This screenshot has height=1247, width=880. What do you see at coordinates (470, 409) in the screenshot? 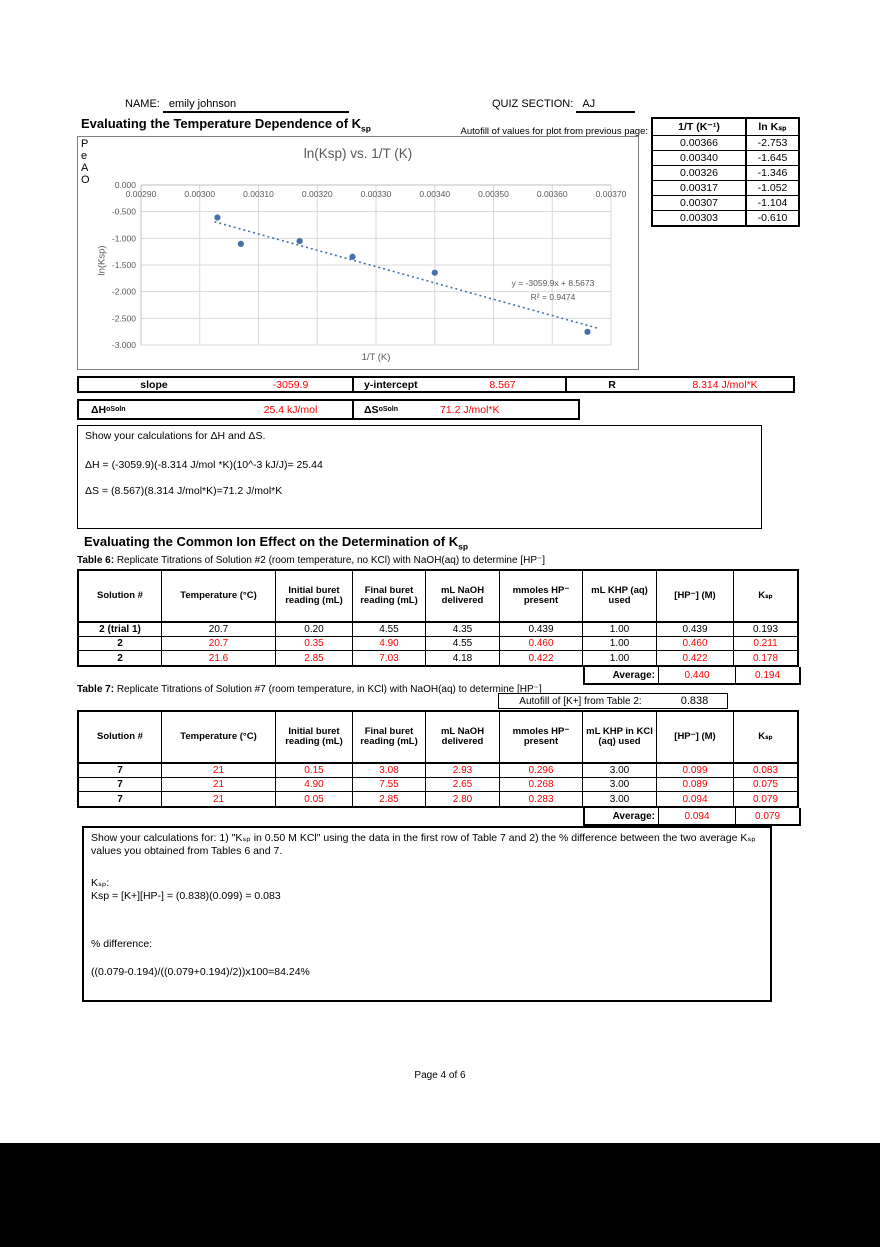
I see `delta-s-value: 71.2 J/mol*K` at bounding box center [470, 409].